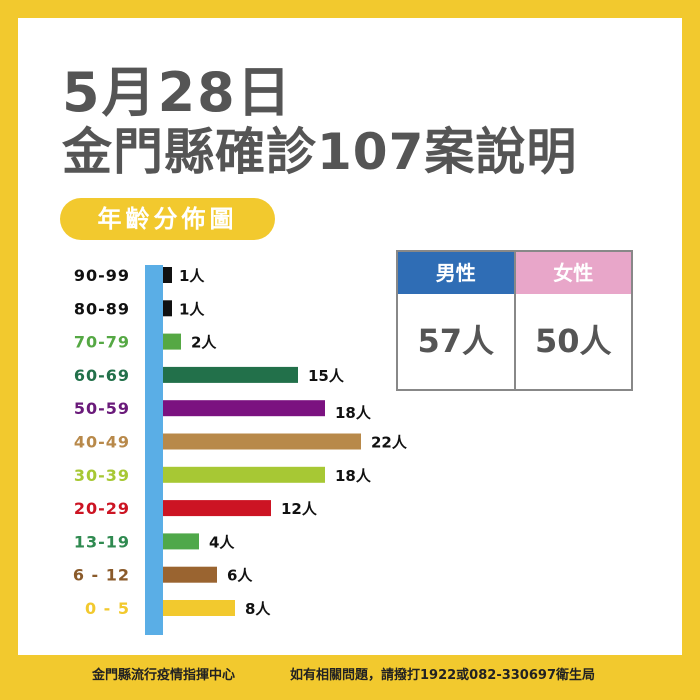 The width and height of the screenshot is (700, 700). Describe the element at coordinates (102, 408) in the screenshot. I see `category-label: 50-59` at that location.